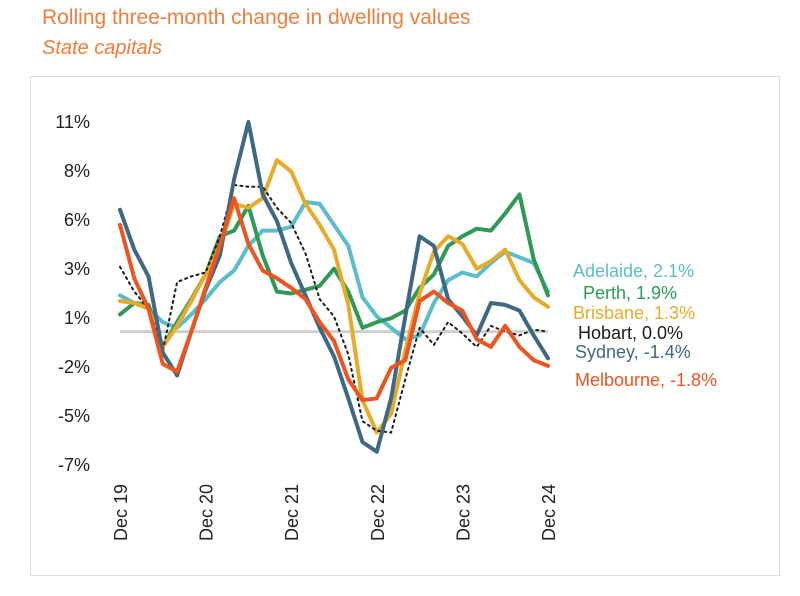 The image size is (800, 596). What do you see at coordinates (630, 333) in the screenshot?
I see `end-label-hobart: Hobart, 0.0%` at bounding box center [630, 333].